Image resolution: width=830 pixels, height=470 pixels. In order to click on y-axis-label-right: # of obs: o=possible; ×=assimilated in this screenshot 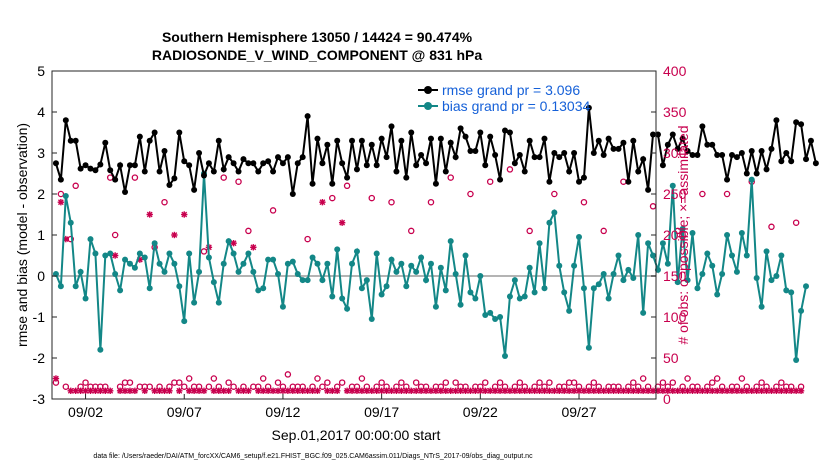, I will do `click(683, 234)`.